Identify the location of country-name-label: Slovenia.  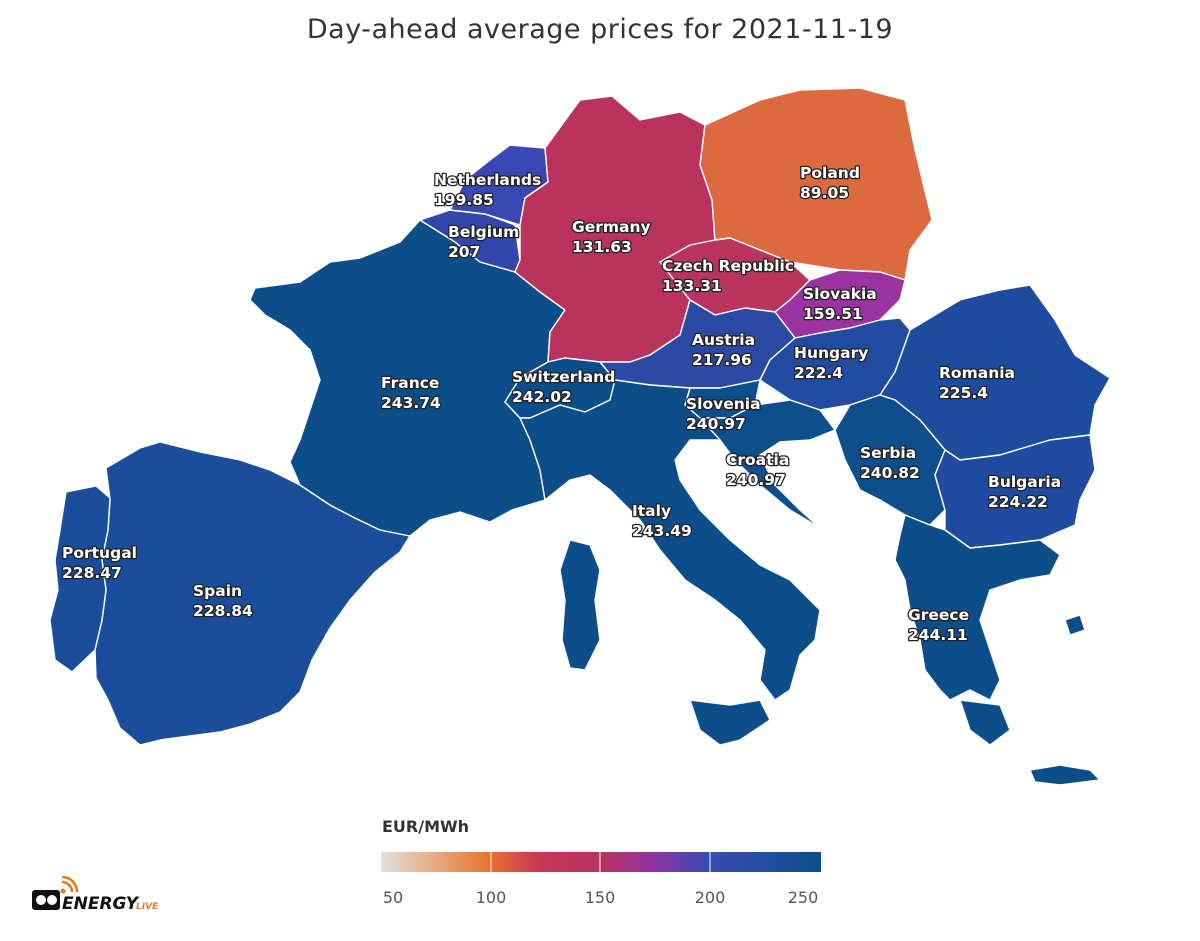
(723, 404).